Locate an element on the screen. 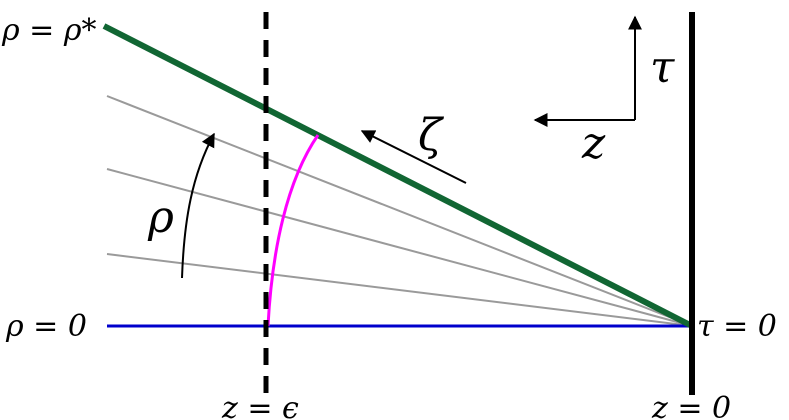 This screenshot has width=789, height=420. label-zeta: ζ is located at coordinates (431, 135).